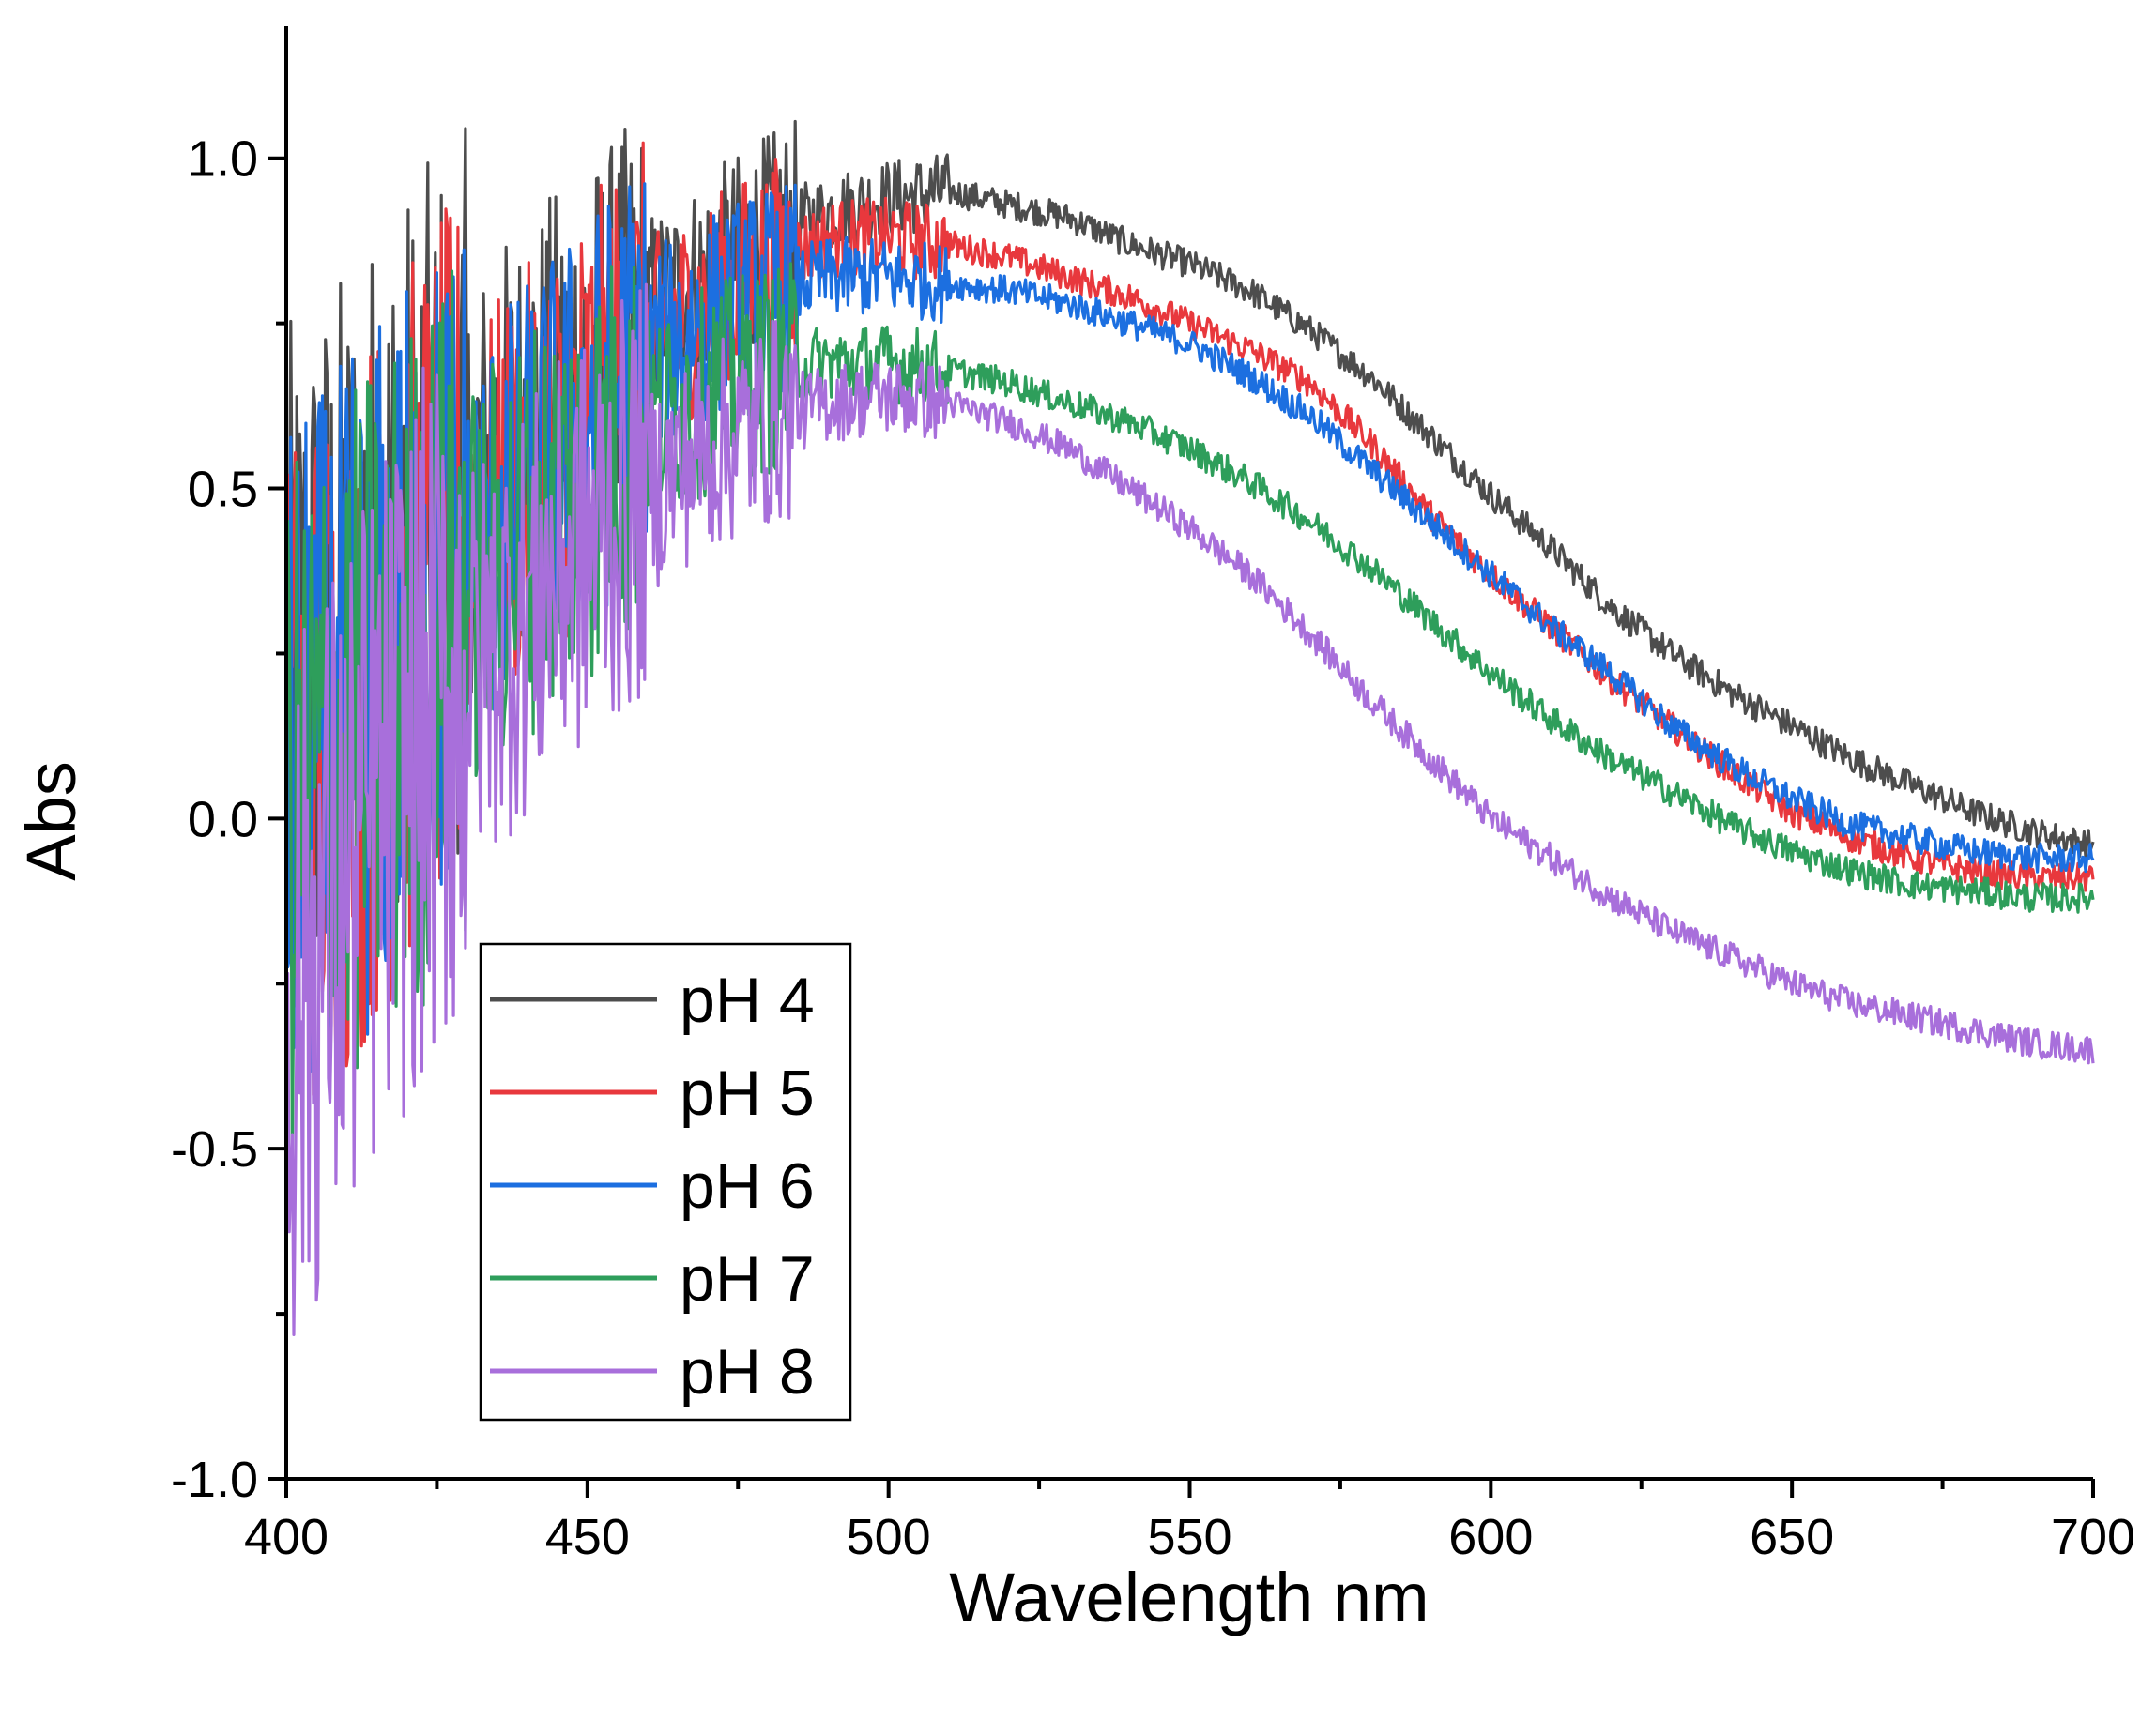 This screenshot has width=2156, height=1720. What do you see at coordinates (214, 1149) in the screenshot?
I see `y-tick-label: -0.5` at bounding box center [214, 1149].